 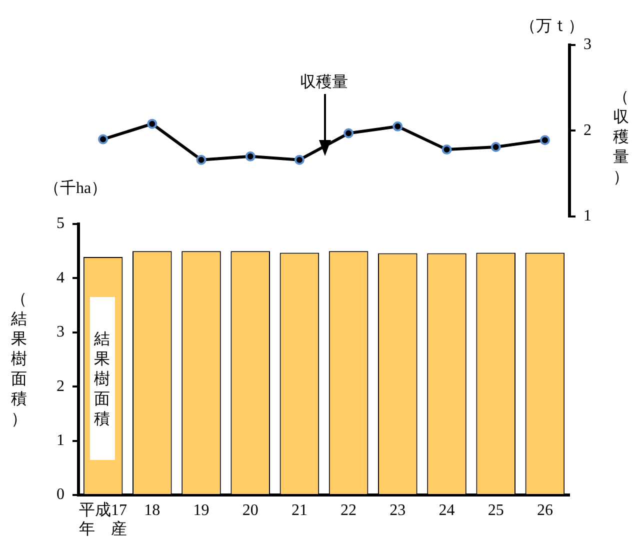 I want to click on x-tick-label: 18, so click(x=152, y=510).